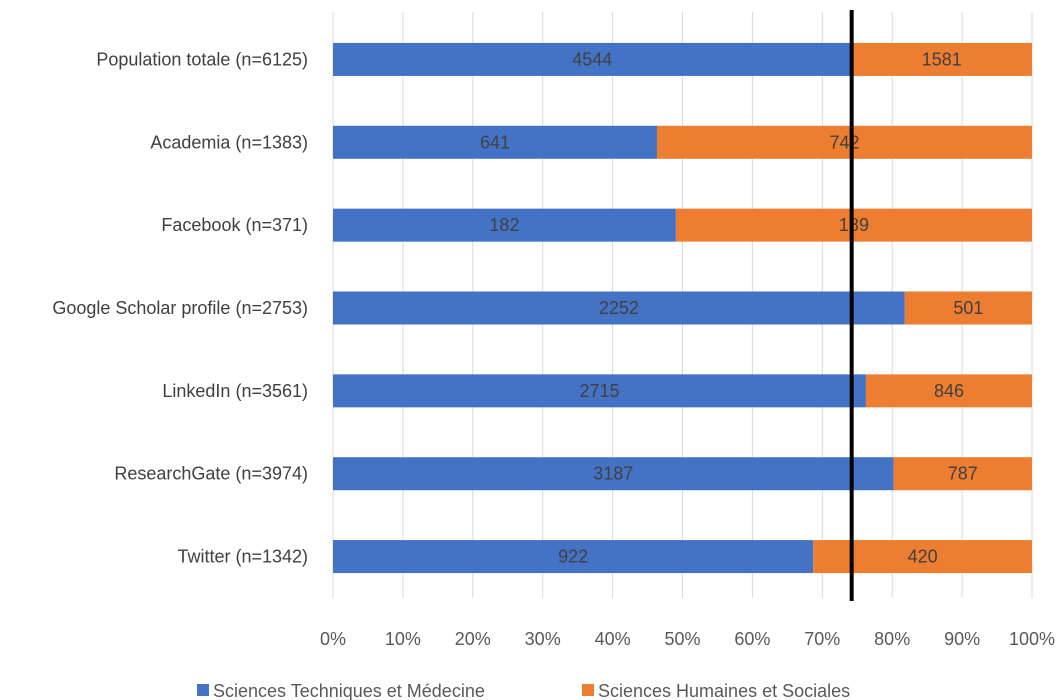 The height and width of the screenshot is (700, 1060). Describe the element at coordinates (923, 557) in the screenshot. I see `bar-value-label: 420` at that location.